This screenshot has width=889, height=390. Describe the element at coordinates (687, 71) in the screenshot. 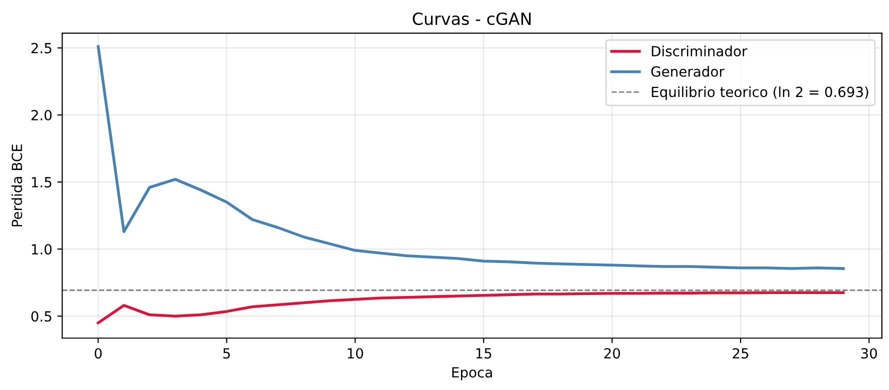

I see `legend-label: Generador` at that location.